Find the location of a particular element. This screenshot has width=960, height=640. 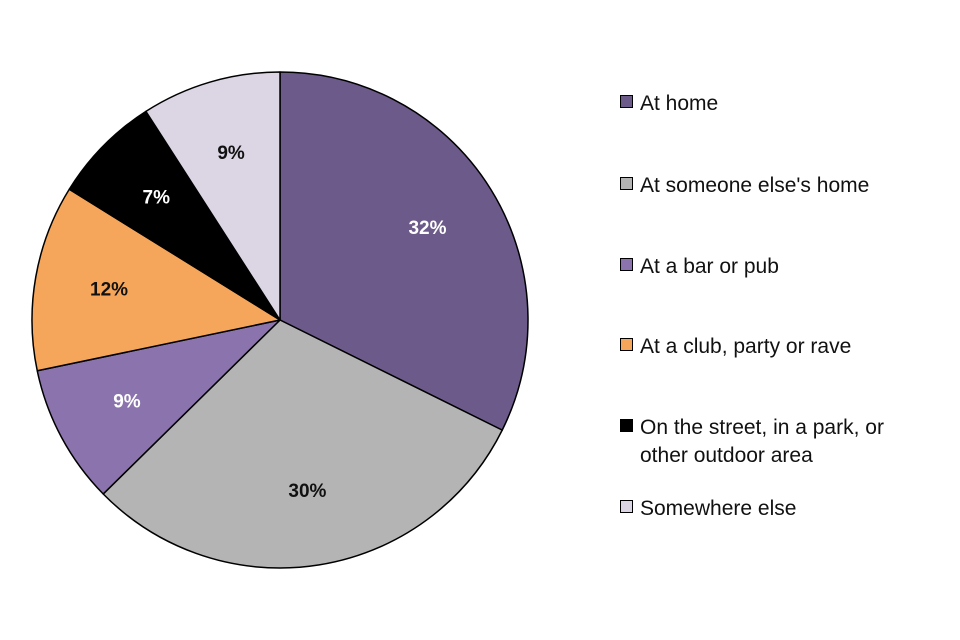

legend-item: At a club, party or rave is located at coordinates (785, 347).